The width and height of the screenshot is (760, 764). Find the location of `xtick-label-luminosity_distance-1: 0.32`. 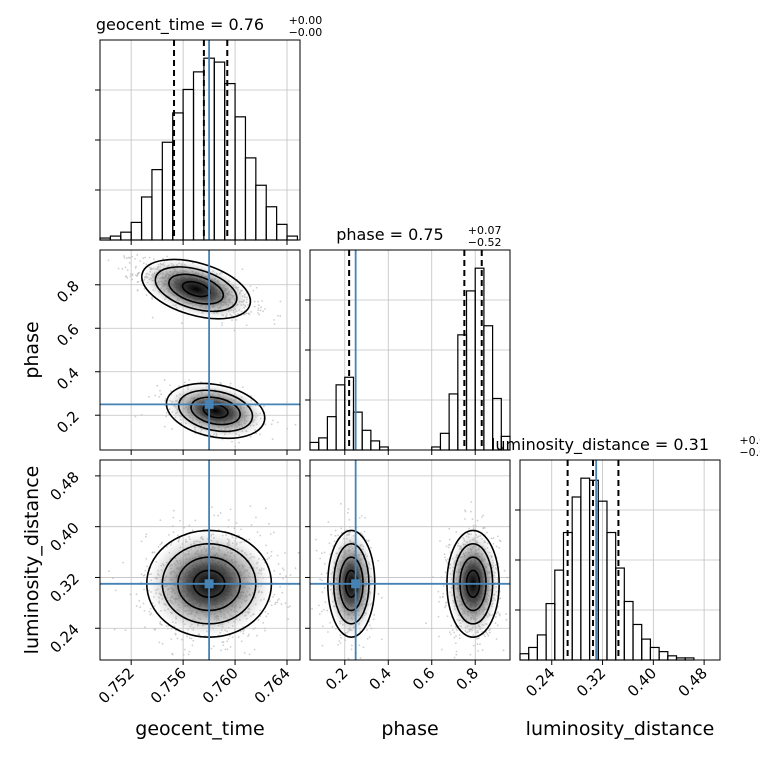

xtick-label-luminosity_distance-1: 0.32 is located at coordinates (591, 682).